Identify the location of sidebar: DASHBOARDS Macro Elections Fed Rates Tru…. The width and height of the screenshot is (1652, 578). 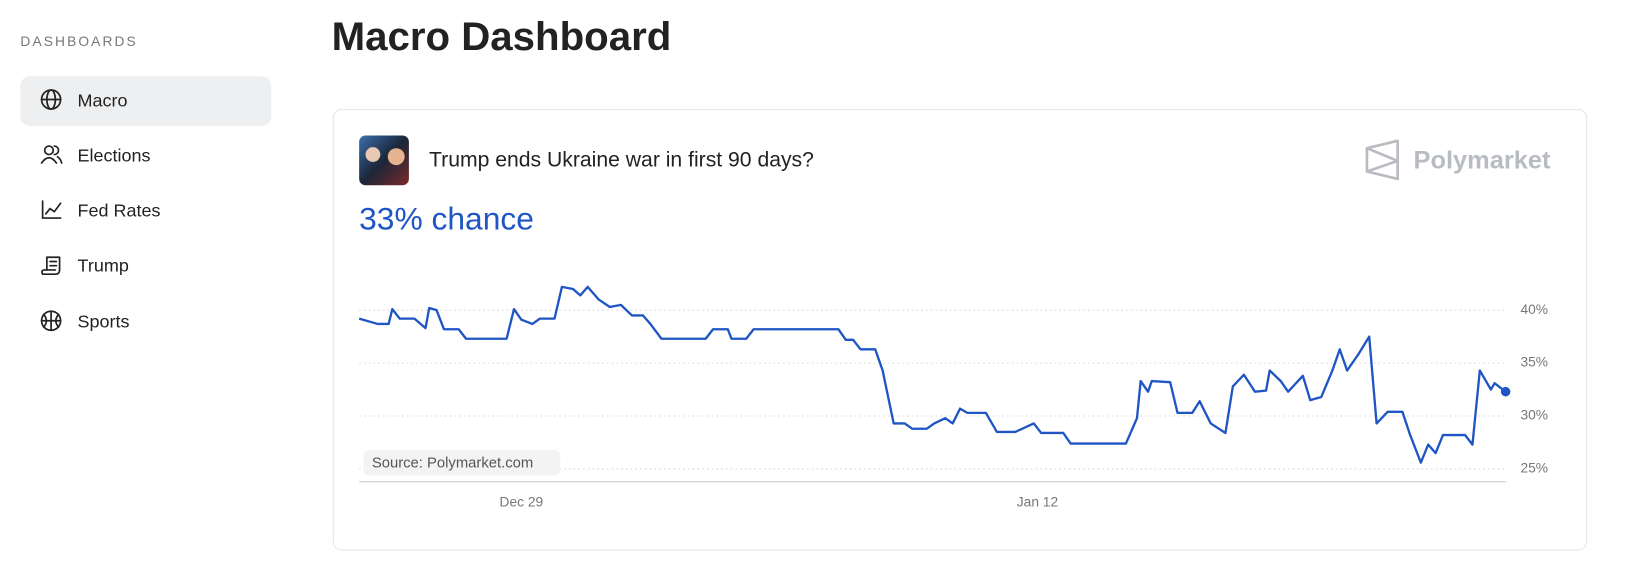
(146, 183).